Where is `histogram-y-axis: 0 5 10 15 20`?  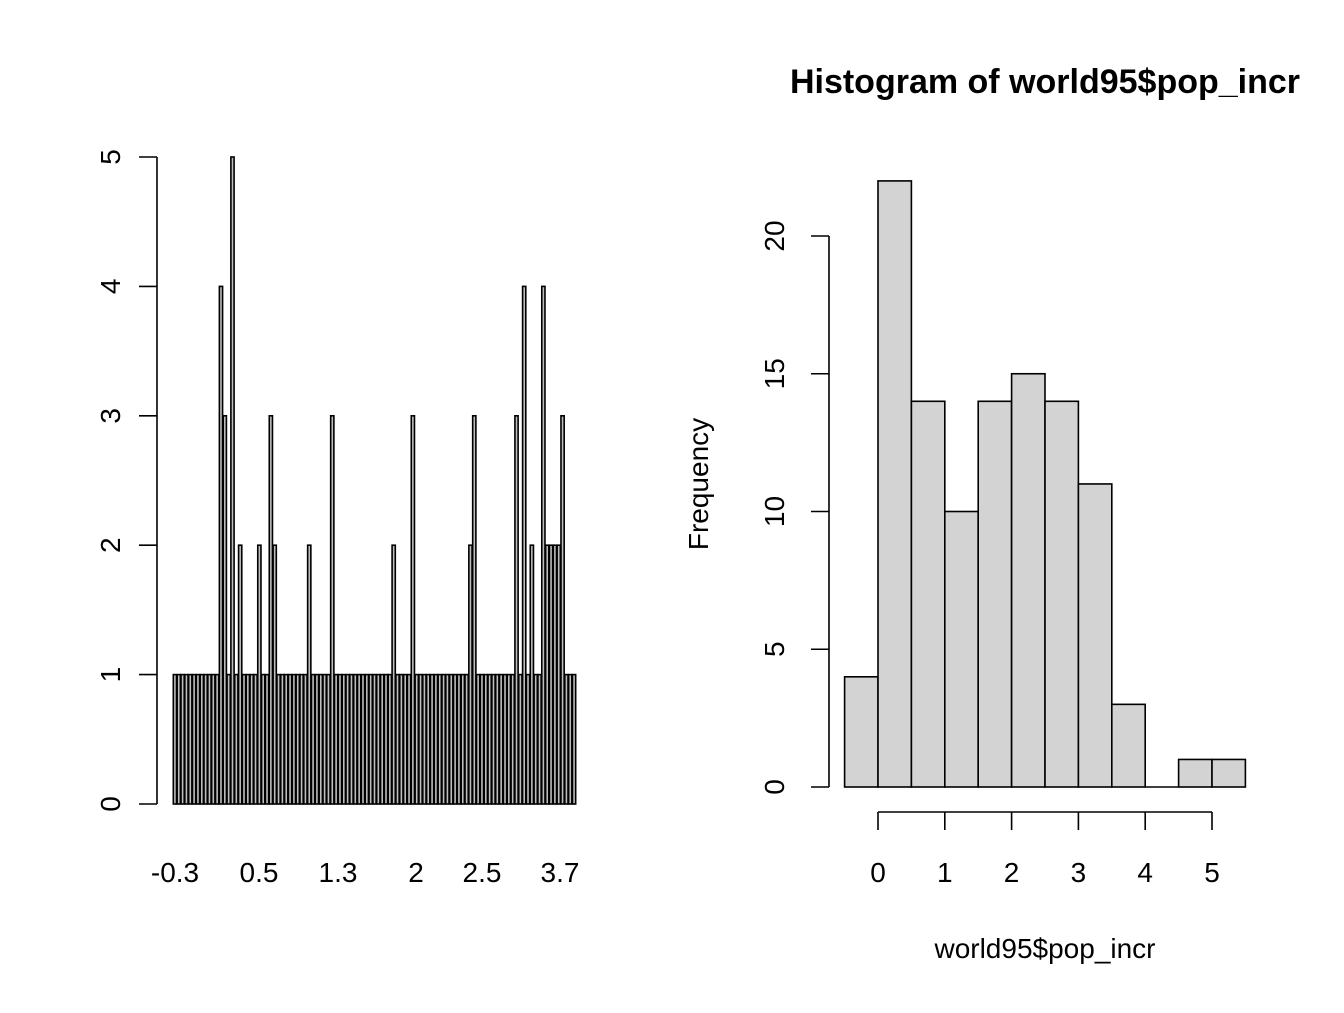
histogram-y-axis: 0 5 10 15 20 is located at coordinates (794, 507).